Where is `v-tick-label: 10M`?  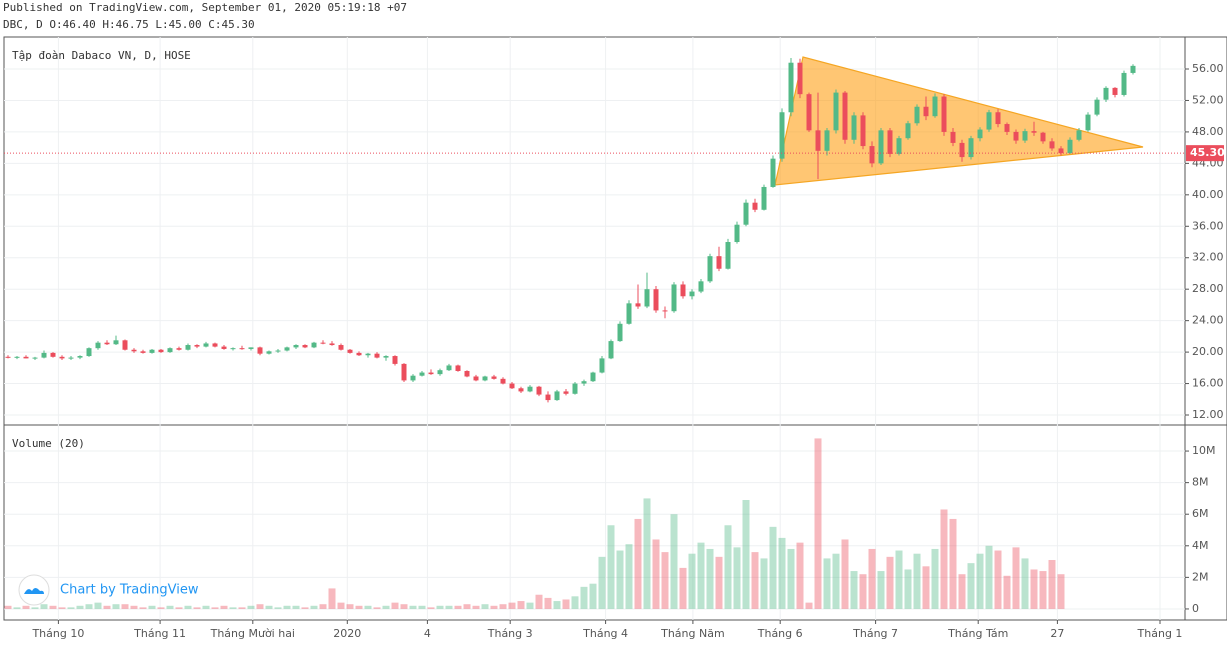
v-tick-label: 10M is located at coordinates (1204, 450).